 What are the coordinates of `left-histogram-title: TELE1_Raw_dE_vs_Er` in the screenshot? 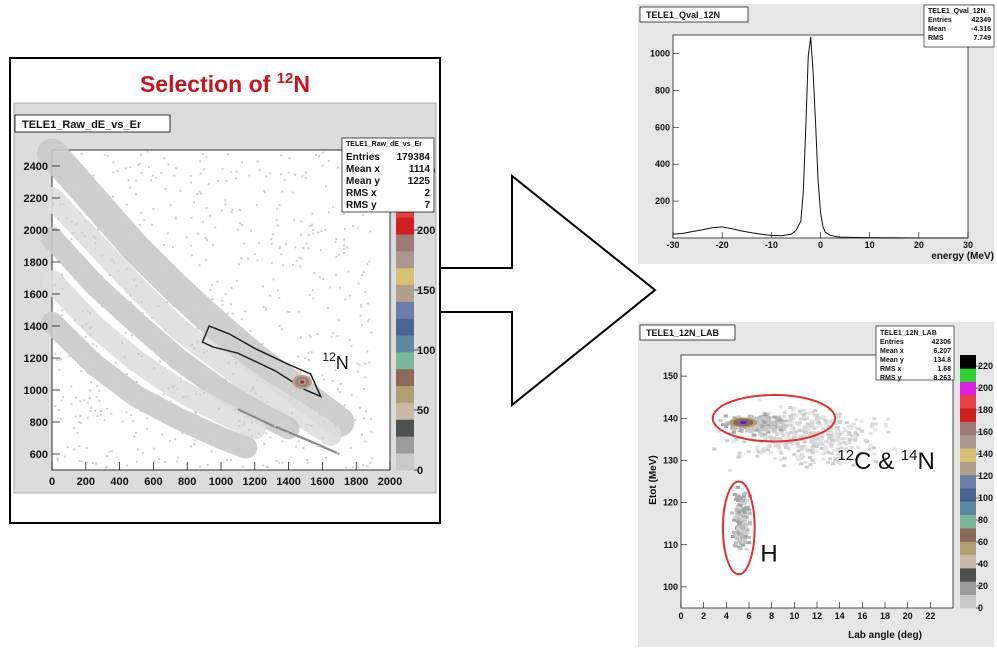 It's located at (82, 125).